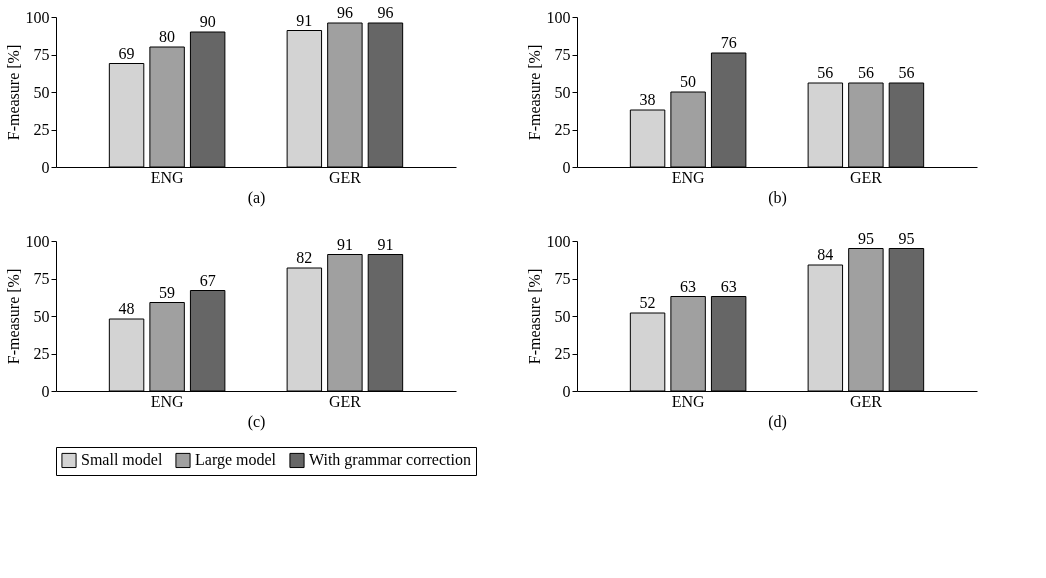  What do you see at coordinates (777, 421) in the screenshot?
I see `x-axis-title: (d)` at bounding box center [777, 421].